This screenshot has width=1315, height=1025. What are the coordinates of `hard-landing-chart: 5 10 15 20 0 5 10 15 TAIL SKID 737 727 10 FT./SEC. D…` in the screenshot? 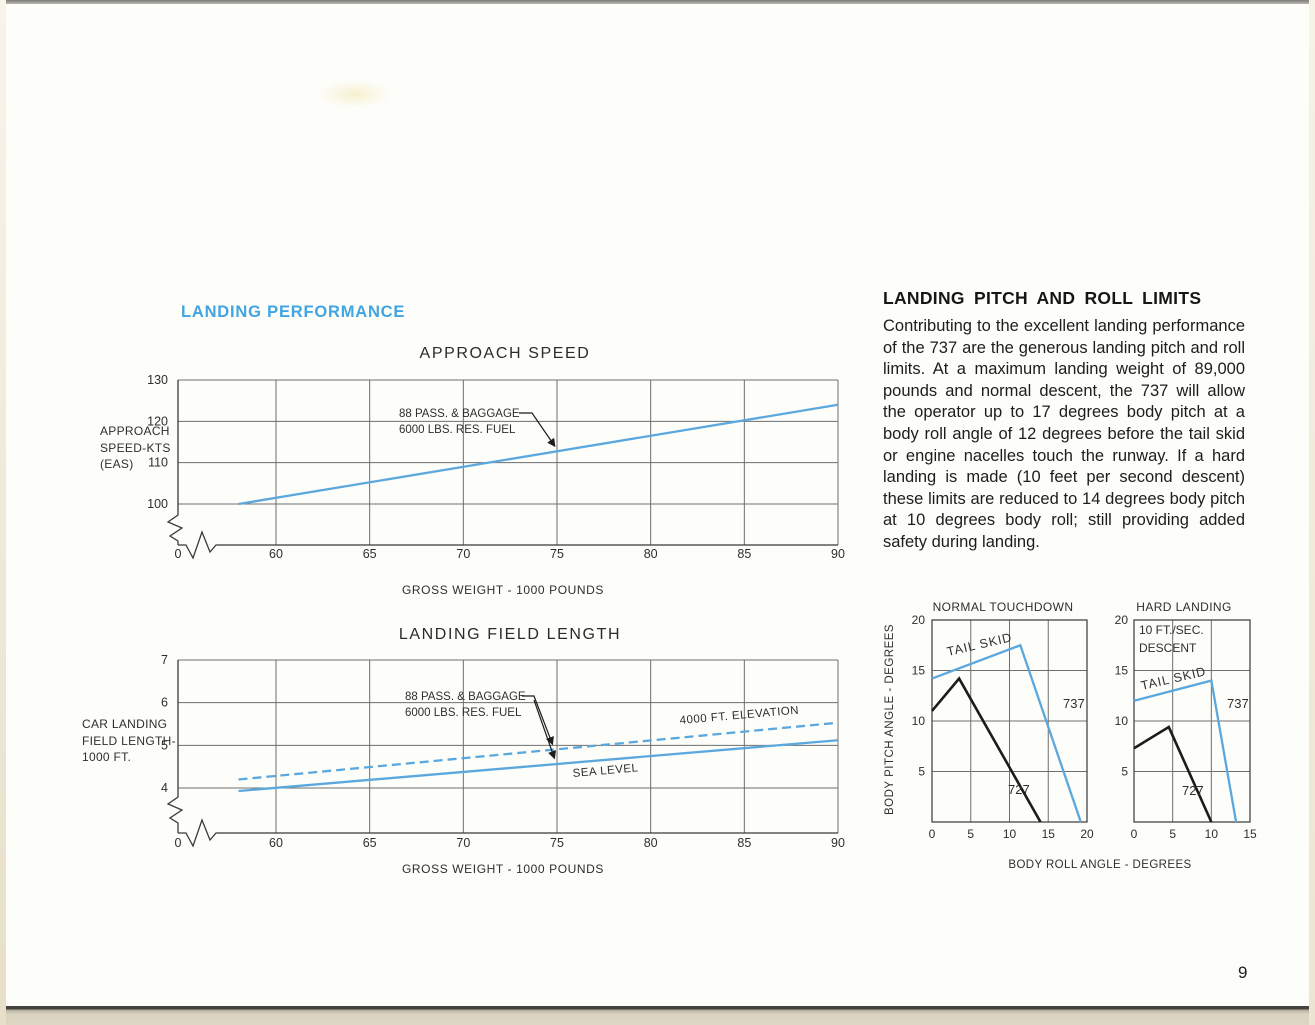 It's located at (1186, 727).